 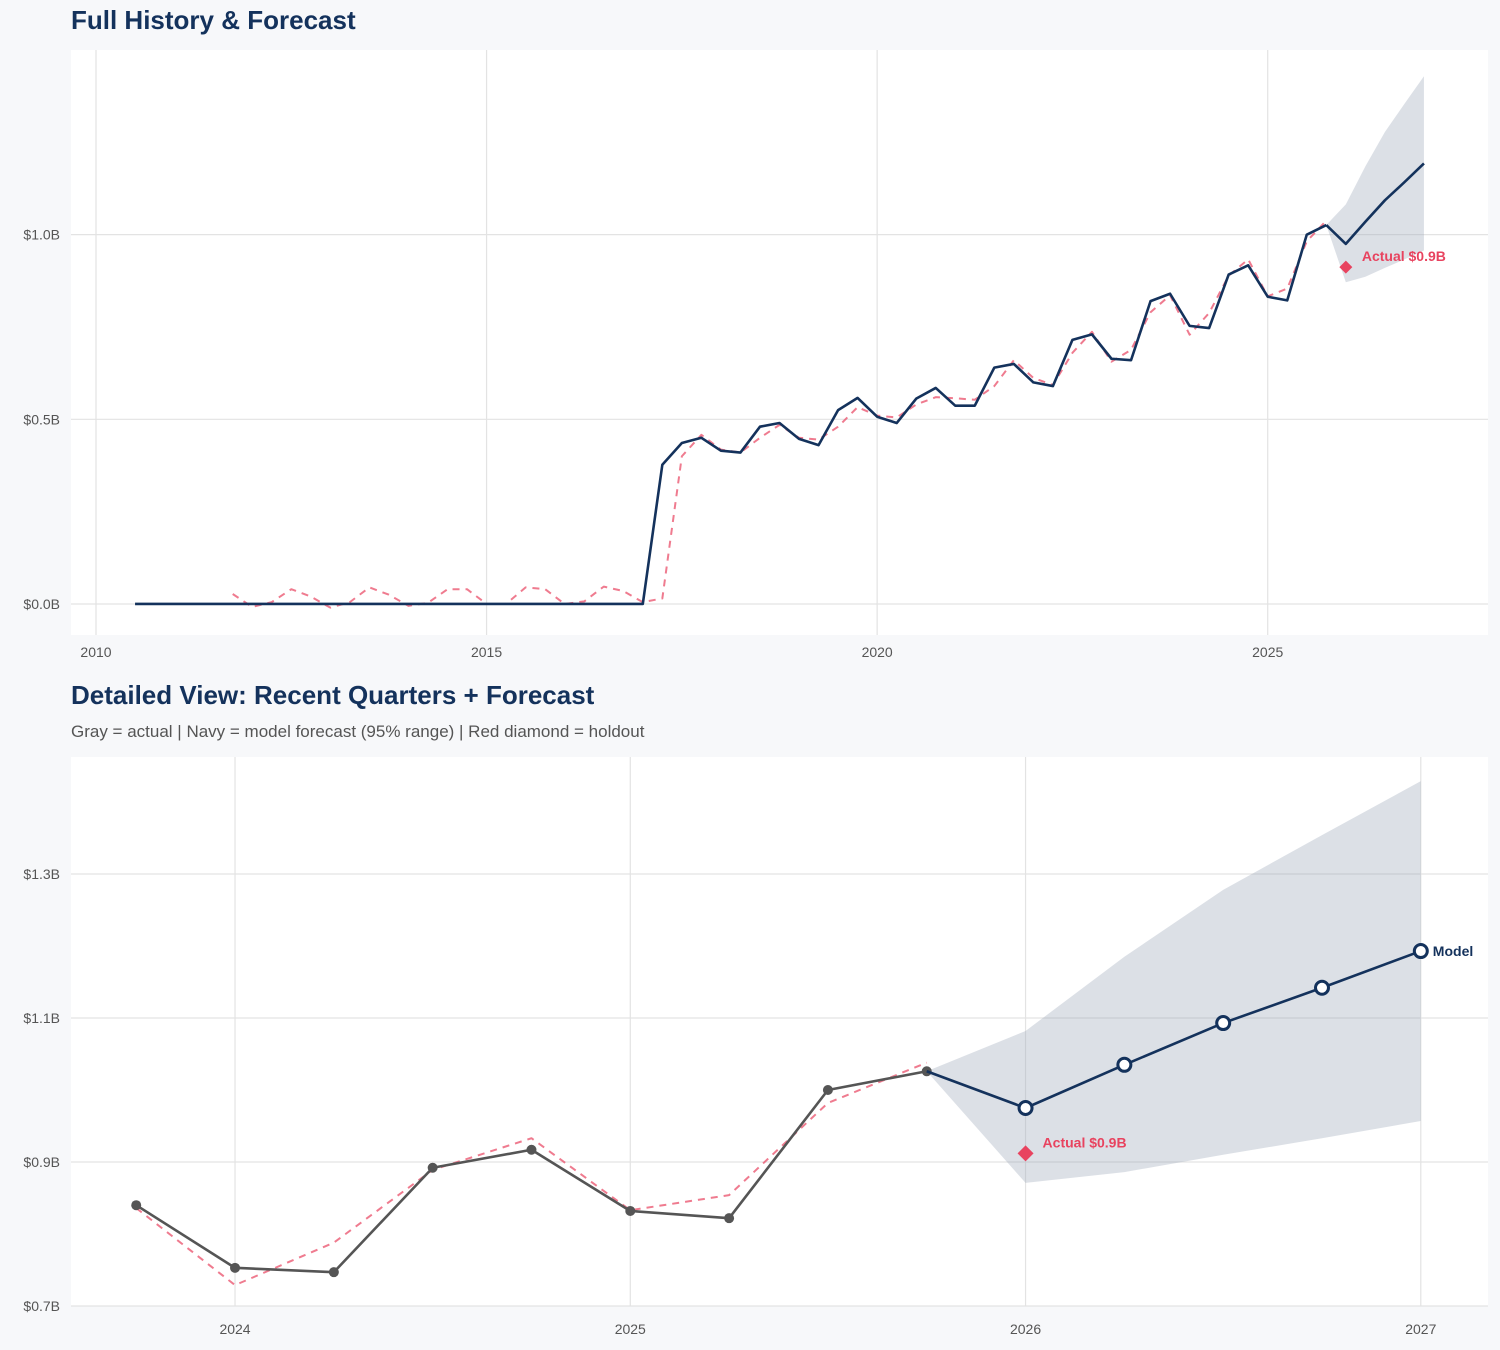 I want to click on history-chart-title: Full History & Forecast, so click(x=213, y=20).